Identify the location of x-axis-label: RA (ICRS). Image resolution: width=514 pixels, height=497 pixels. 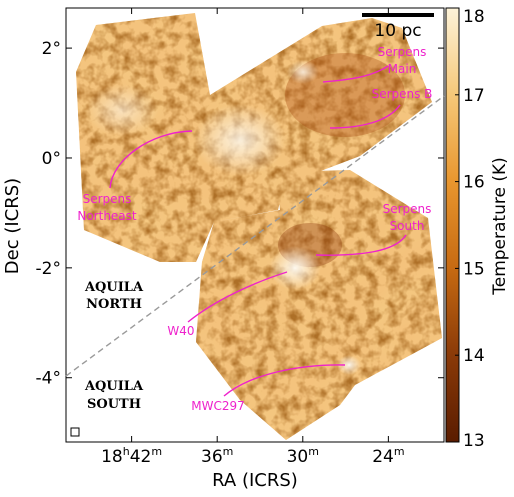
(255, 480).